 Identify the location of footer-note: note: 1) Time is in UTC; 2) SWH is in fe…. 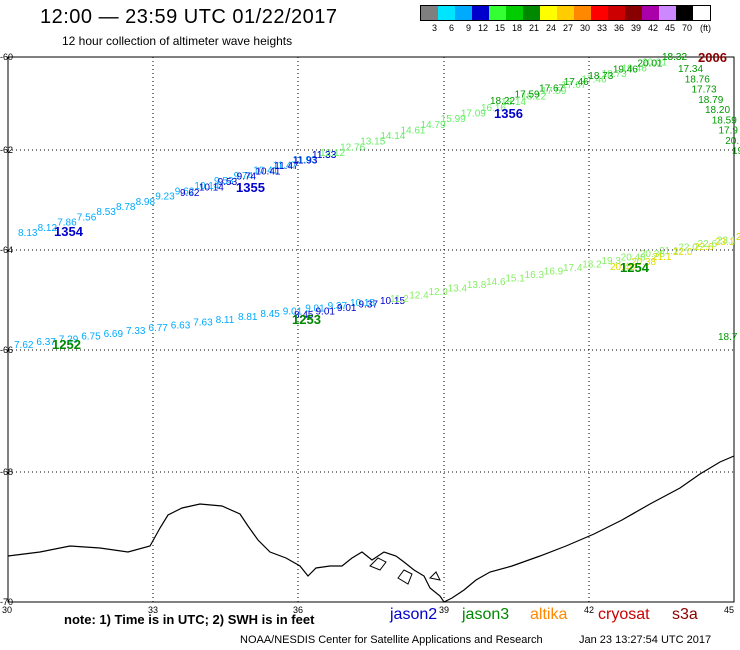
(189, 619).